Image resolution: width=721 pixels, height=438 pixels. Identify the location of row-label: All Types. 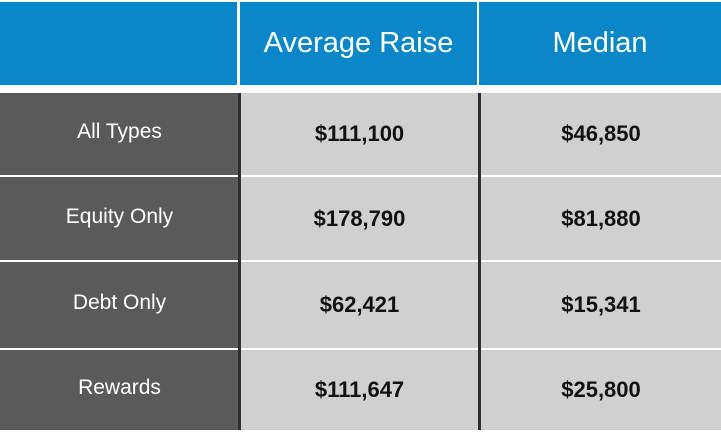
(119, 134).